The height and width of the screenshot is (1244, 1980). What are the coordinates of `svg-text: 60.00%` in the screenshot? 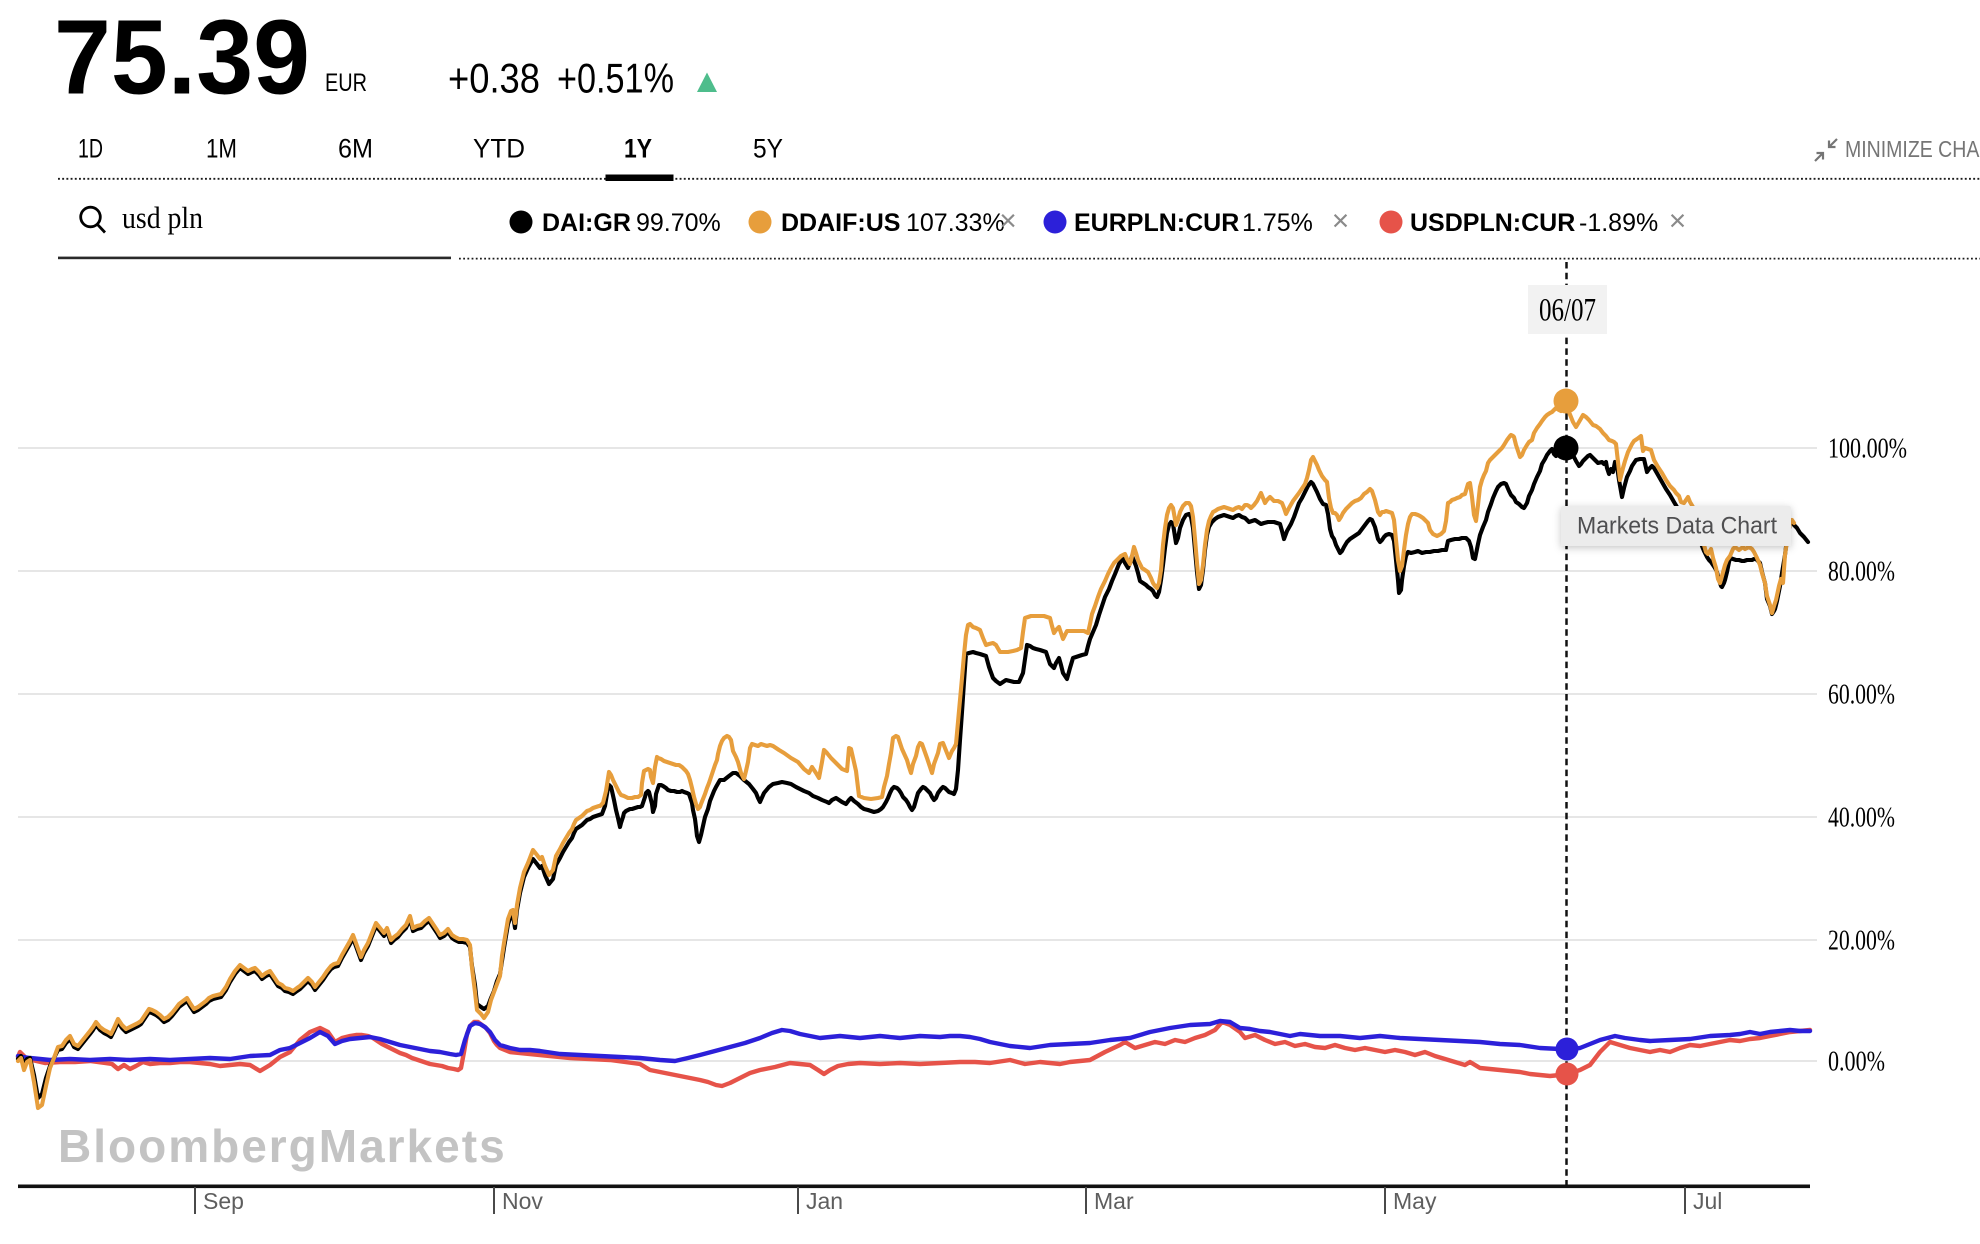 It's located at (1861, 695).